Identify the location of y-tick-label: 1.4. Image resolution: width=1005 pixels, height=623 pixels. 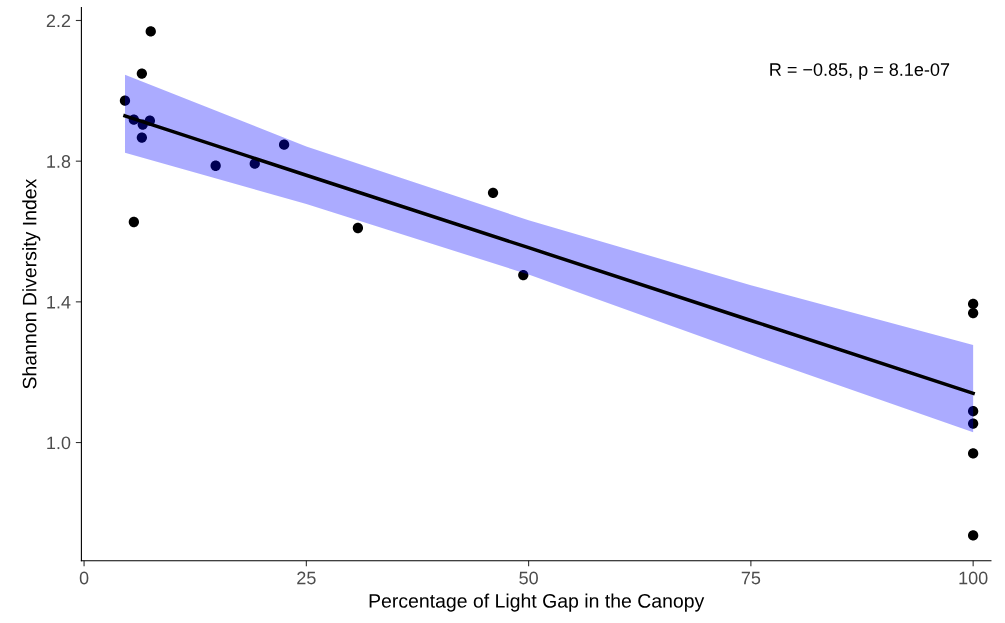
(59, 302).